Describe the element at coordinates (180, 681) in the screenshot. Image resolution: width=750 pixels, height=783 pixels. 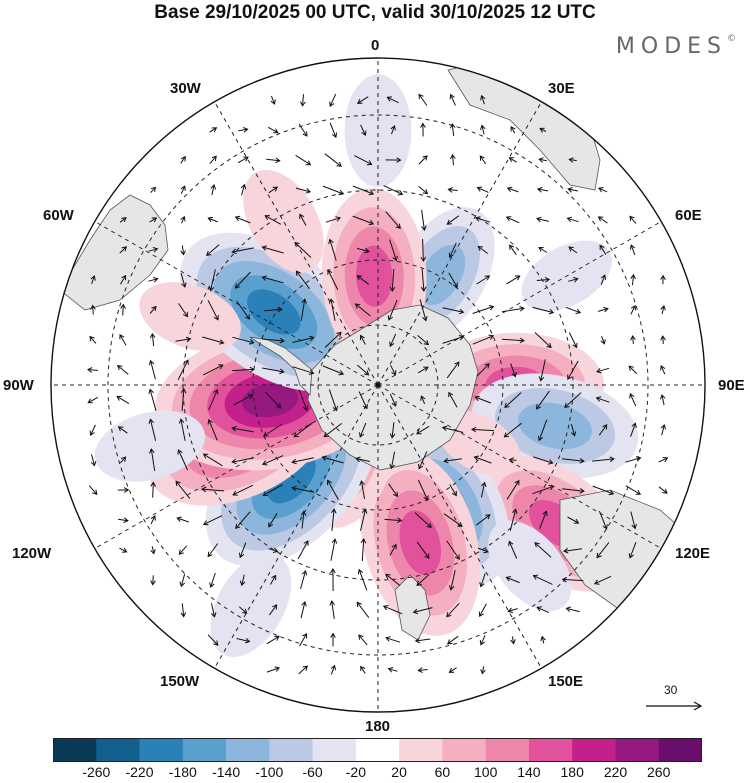
I see `lon-label-150w: 150W` at that location.